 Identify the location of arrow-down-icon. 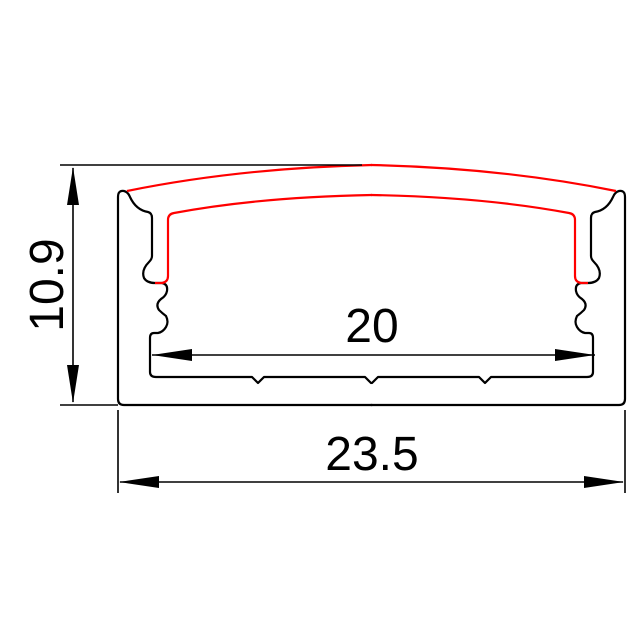
(73, 384).